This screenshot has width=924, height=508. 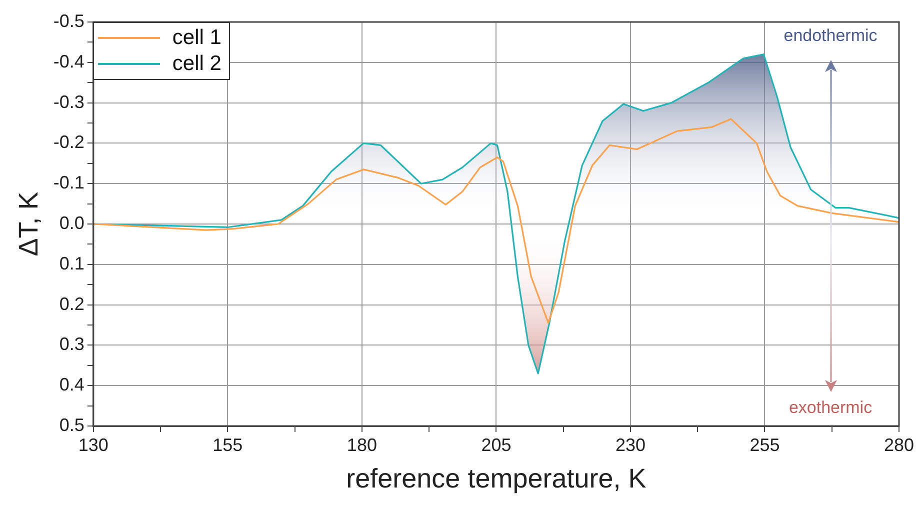 What do you see at coordinates (196, 64) in the screenshot?
I see `legend-label: cell 2` at bounding box center [196, 64].